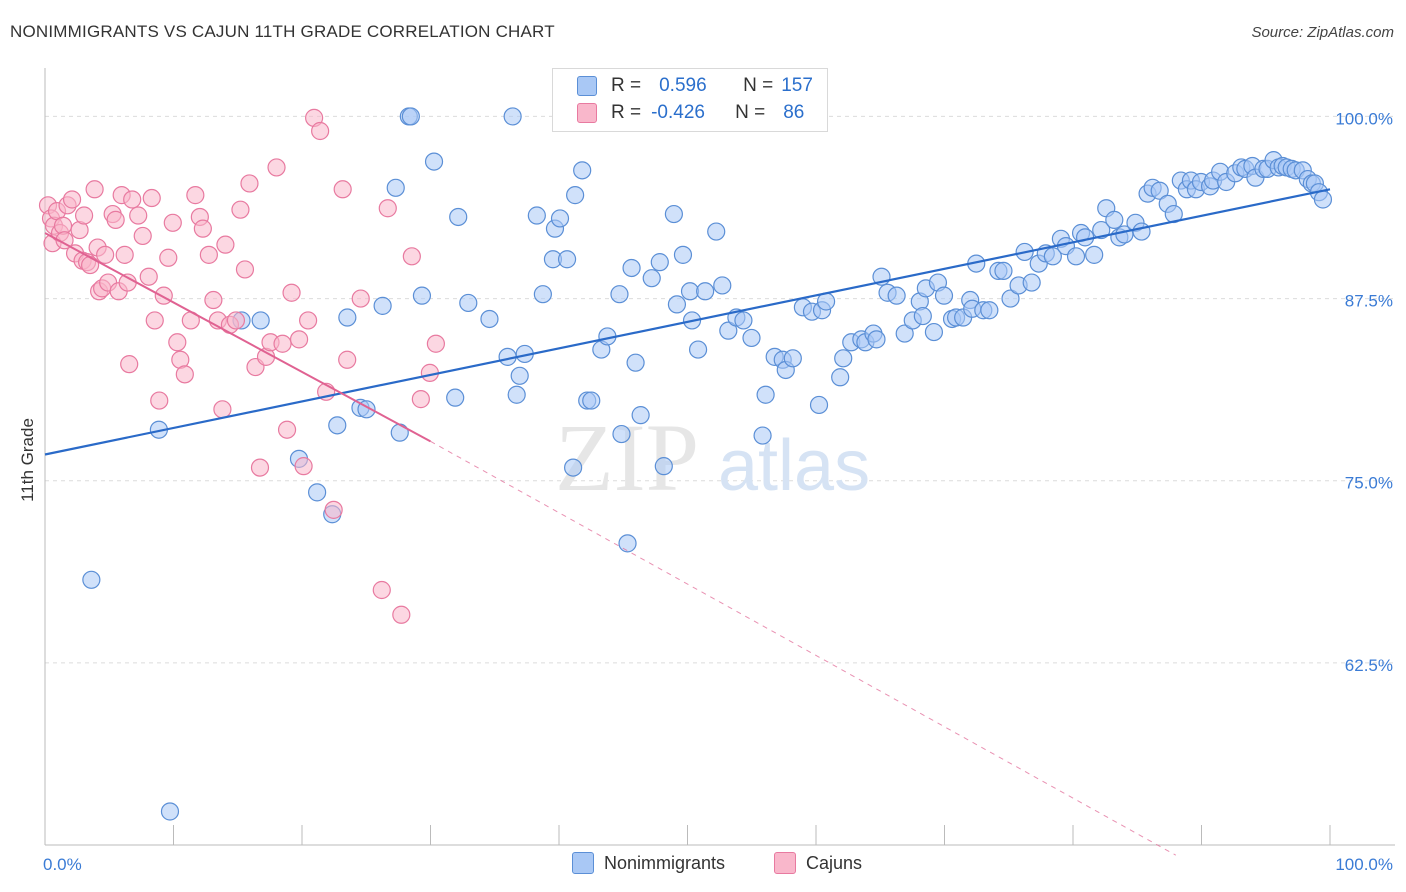  What do you see at coordinates (695, 86) in the screenshot?
I see `legend-row-nonimmigrants: R = 0.596 N = 157` at bounding box center [695, 86].